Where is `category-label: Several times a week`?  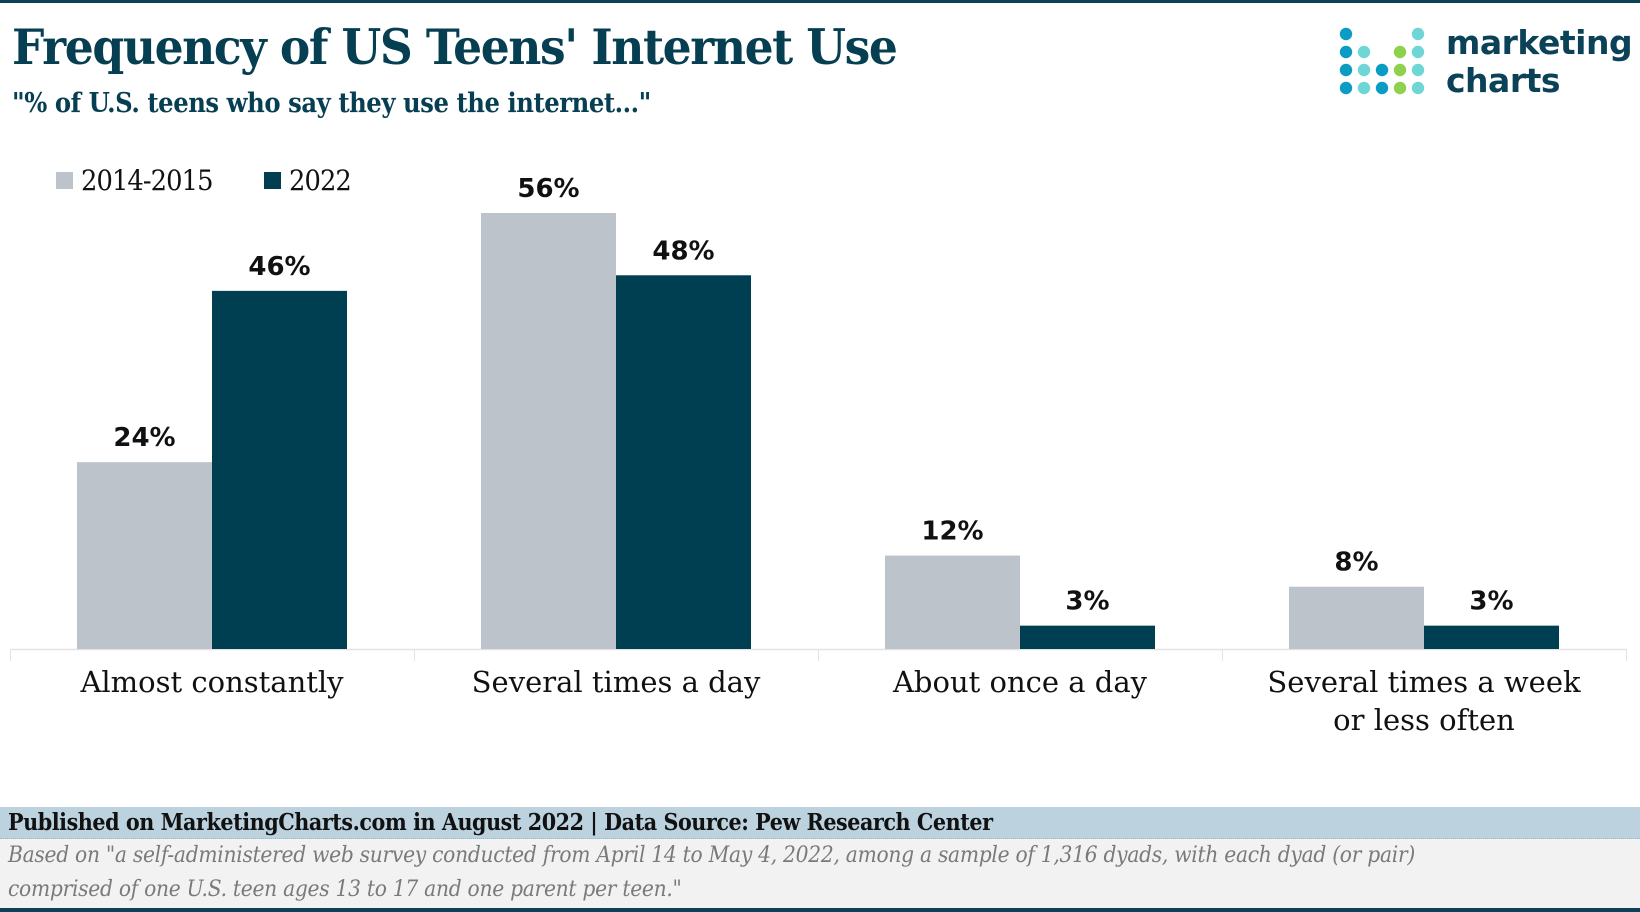 category-label: Several times a week is located at coordinates (1424, 682).